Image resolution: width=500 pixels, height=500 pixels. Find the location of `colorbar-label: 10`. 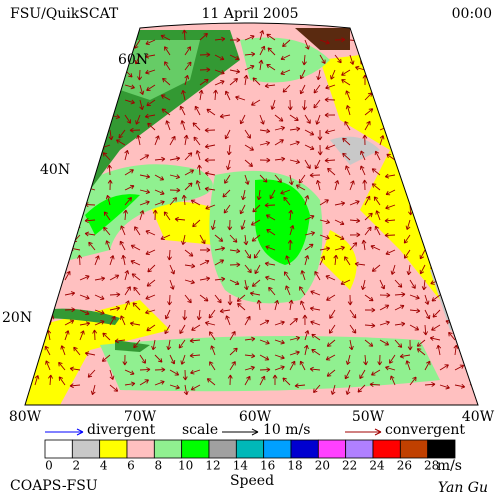

colorbar-label: 10 is located at coordinates (185, 466).